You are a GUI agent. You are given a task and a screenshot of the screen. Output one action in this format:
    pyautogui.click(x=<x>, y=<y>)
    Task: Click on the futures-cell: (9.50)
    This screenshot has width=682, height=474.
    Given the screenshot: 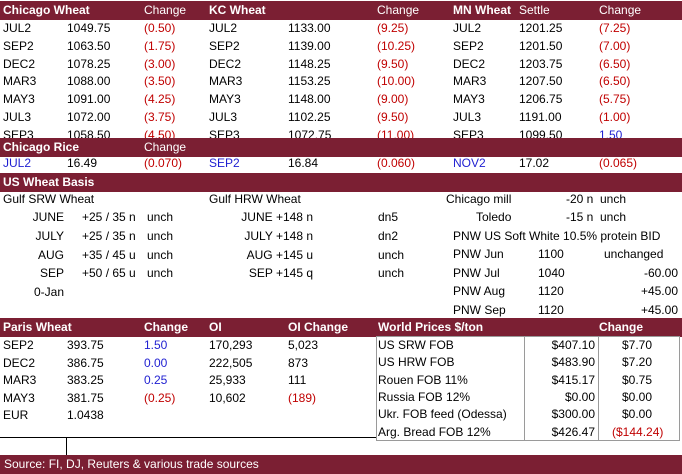 What is the action you would take?
    pyautogui.click(x=393, y=117)
    